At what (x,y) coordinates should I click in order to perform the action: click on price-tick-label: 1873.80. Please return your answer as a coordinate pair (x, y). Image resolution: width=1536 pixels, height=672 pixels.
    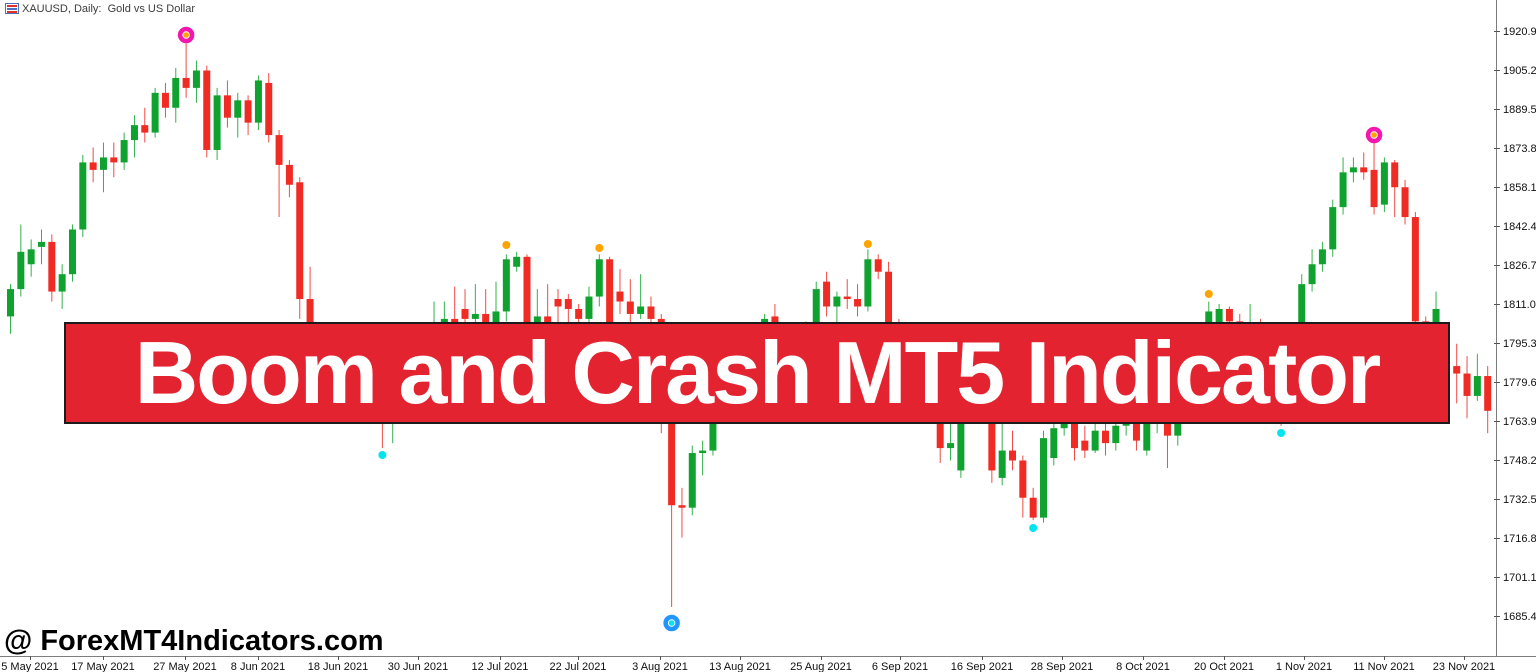
    Looking at the image, I should click on (1519, 149).